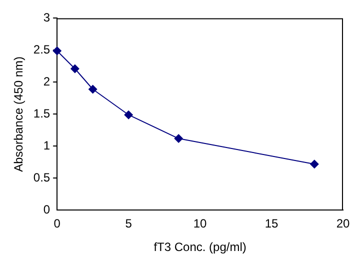  Describe the element at coordinates (200, 223) in the screenshot. I see `x-tick-label: 10` at that location.